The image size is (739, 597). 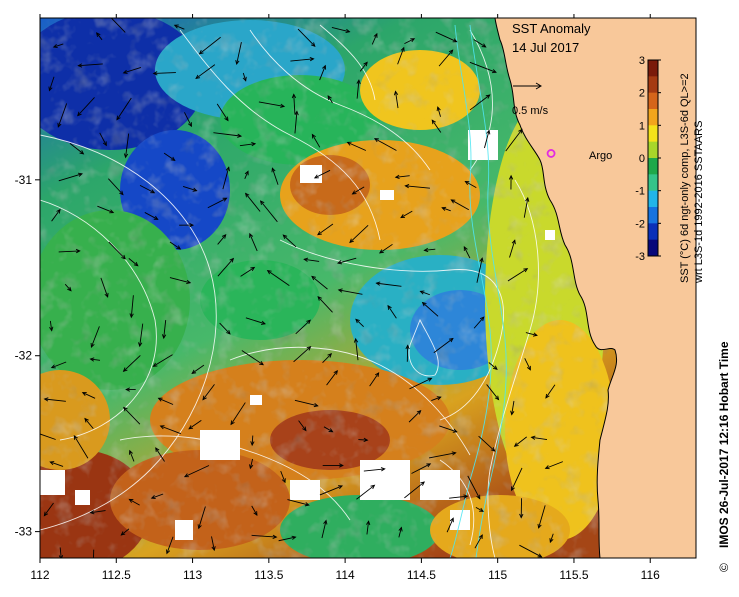 What do you see at coordinates (724, 567) in the screenshot?
I see `copyright-icon: ©` at bounding box center [724, 567].